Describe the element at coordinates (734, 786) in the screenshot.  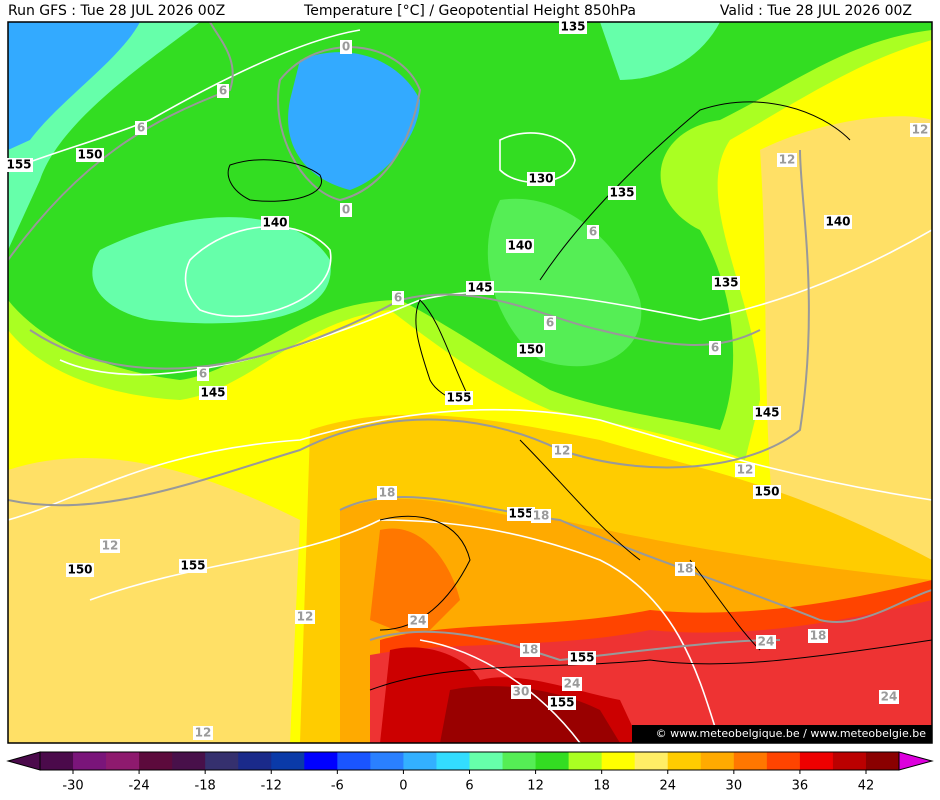
I see `colorbar-tick-label: 30` at that location.